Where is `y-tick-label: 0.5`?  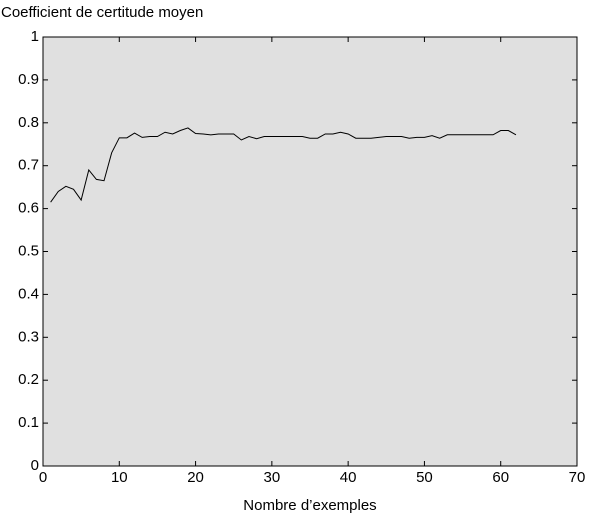 y-tick-label: 0.5 is located at coordinates (28, 250).